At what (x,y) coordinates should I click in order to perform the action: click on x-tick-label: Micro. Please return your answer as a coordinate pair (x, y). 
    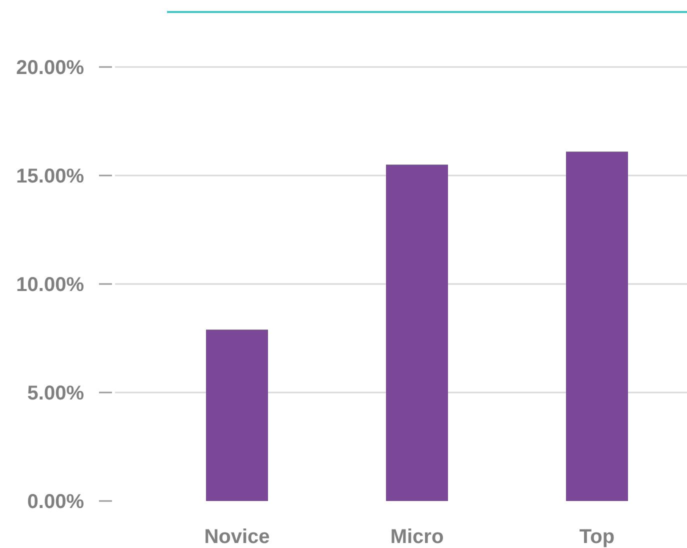
    Looking at the image, I should click on (417, 537).